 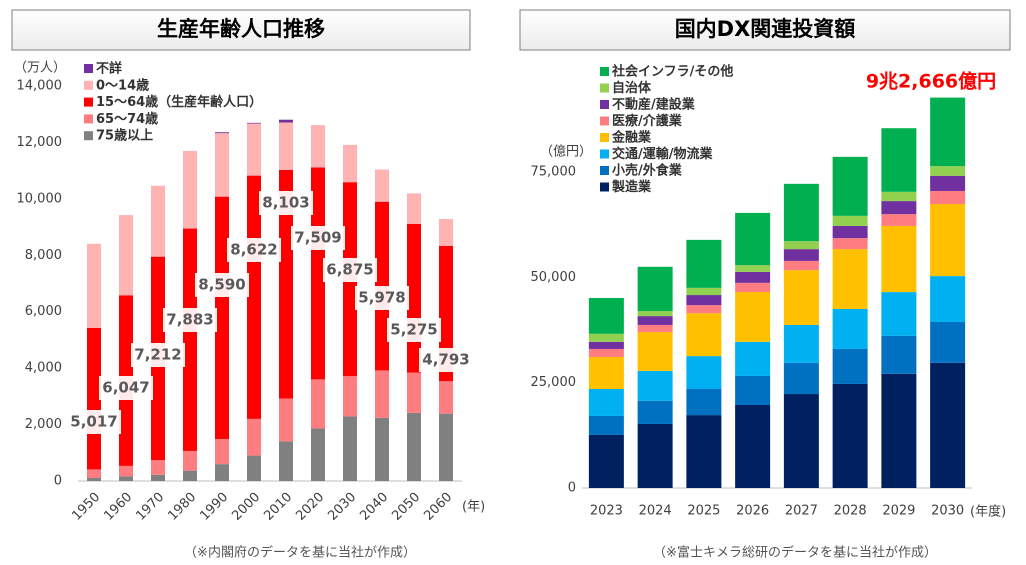 I want to click on y-tick-label: 10,000, so click(x=40, y=198).